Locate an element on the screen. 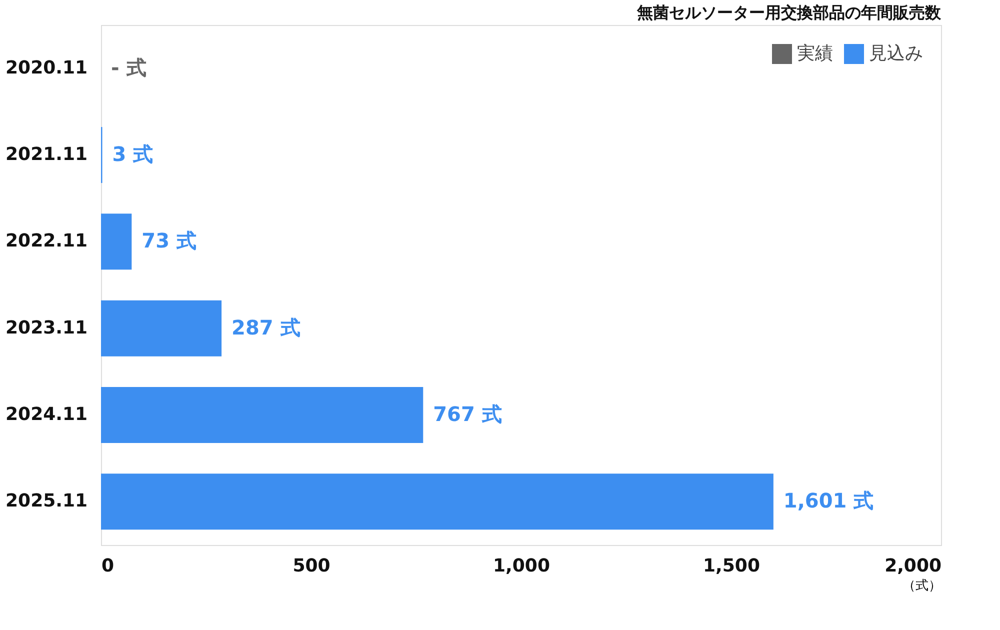 The height and width of the screenshot is (630, 1000). x-tick-label: 2,000 is located at coordinates (913, 566).